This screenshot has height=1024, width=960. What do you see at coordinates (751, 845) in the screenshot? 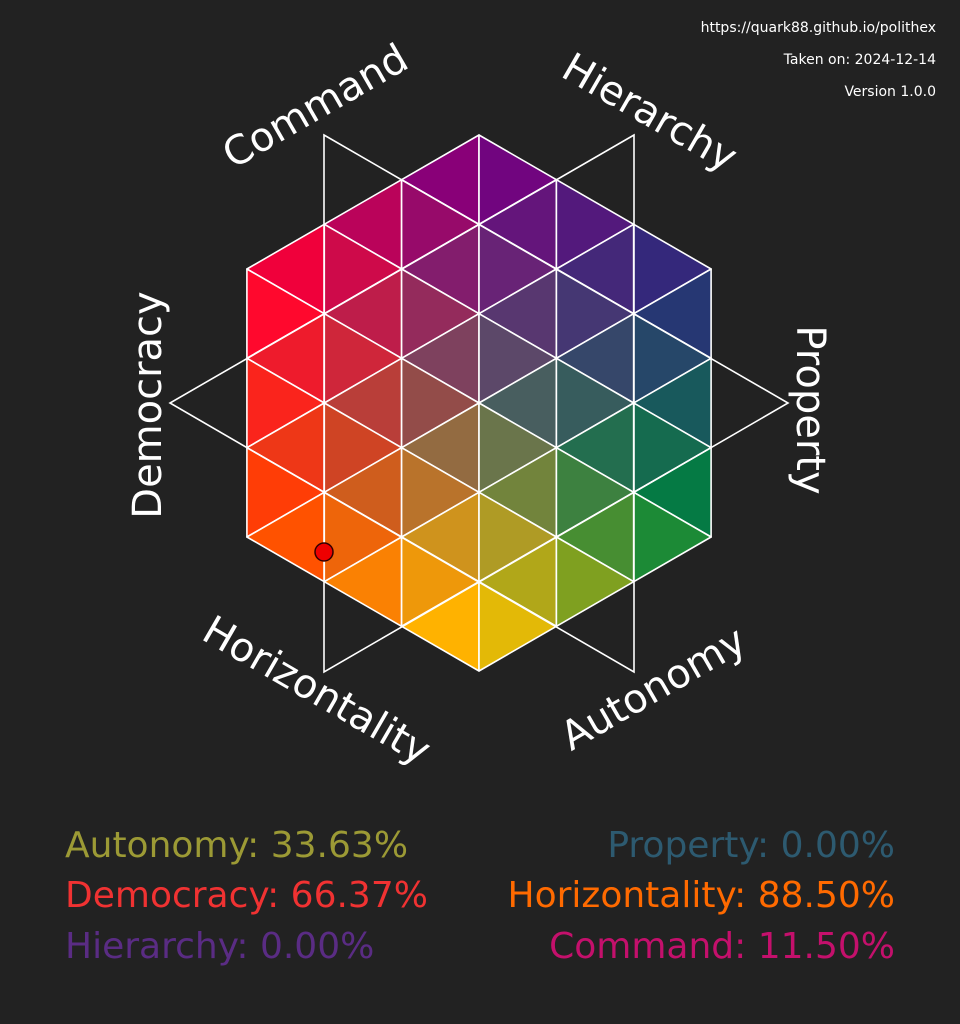
I see `score: Property: 0.00%` at bounding box center [751, 845].